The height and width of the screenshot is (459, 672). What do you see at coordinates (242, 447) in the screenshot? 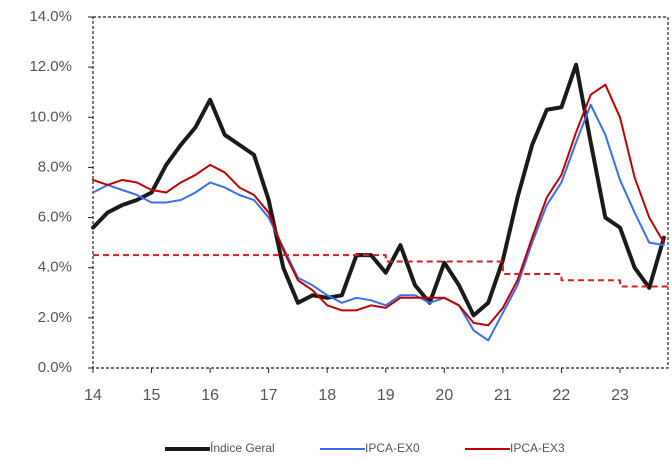
I see `legend-label: Índice Geral` at bounding box center [242, 447].